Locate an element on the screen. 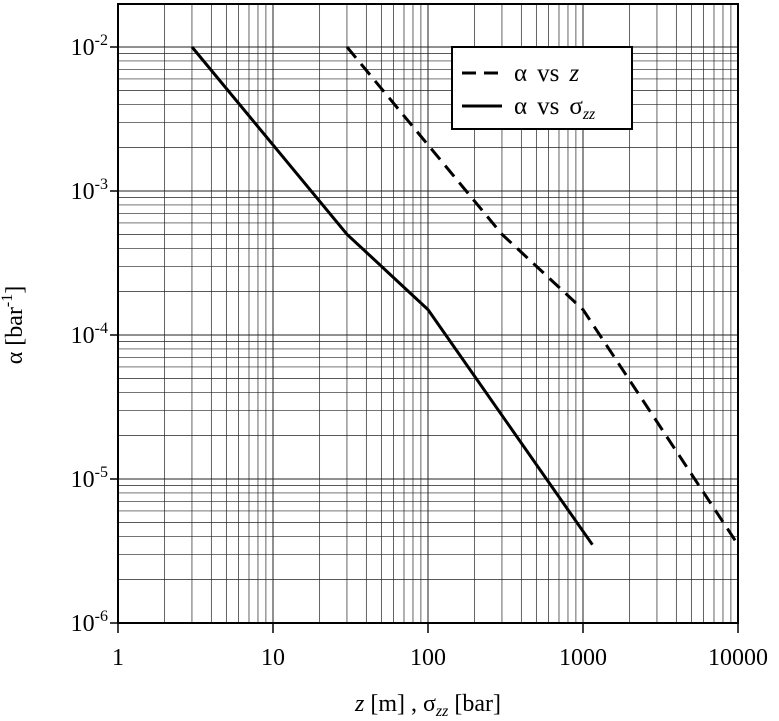 This screenshot has height=721, width=779. legend-box is located at coordinates (542, 88).